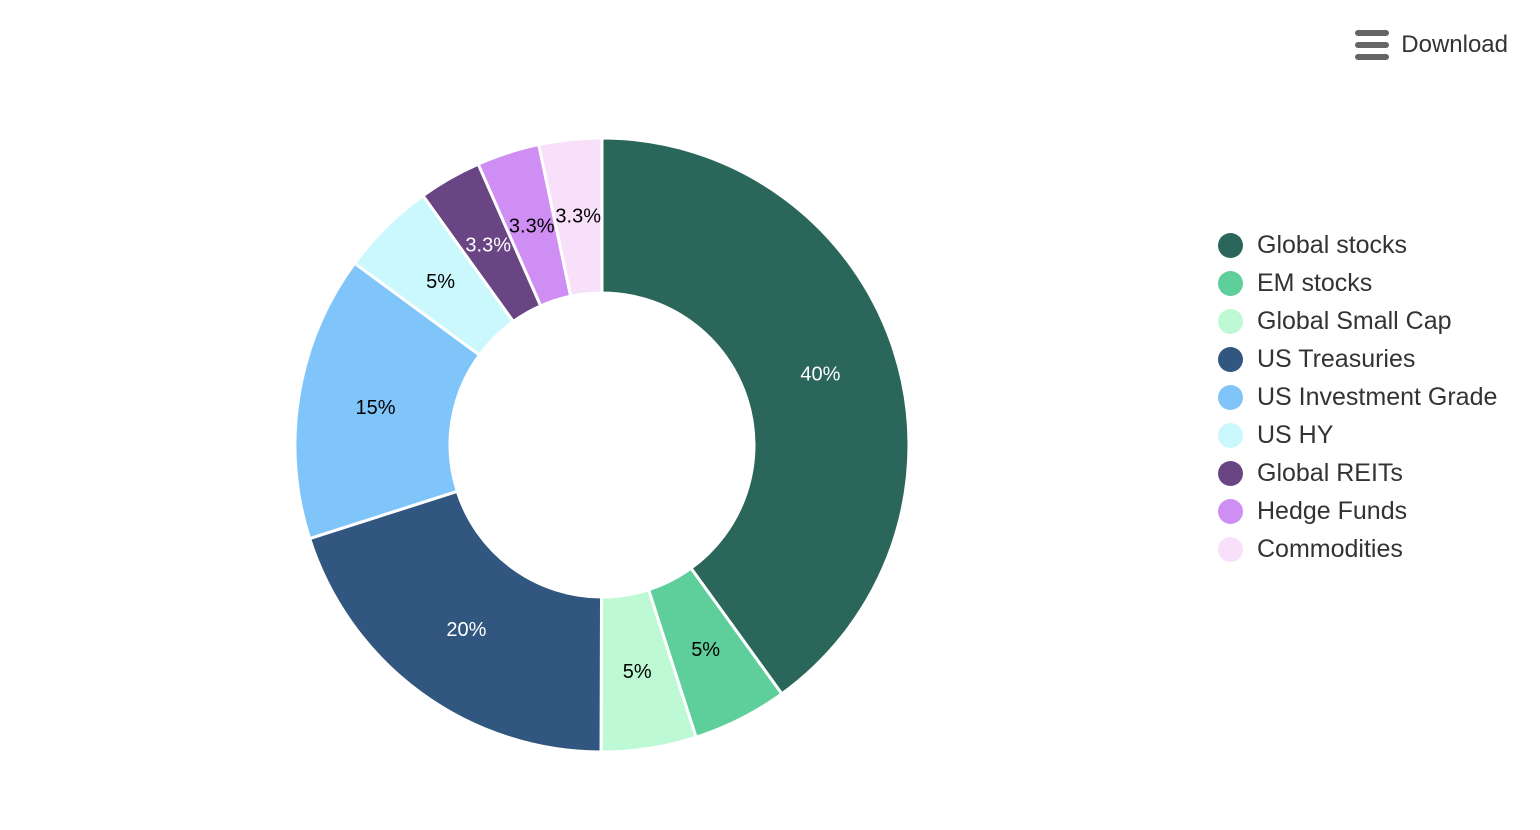 This screenshot has height=830, width=1540. Describe the element at coordinates (1230, 511) in the screenshot. I see `legend-swatch-hedge-funds` at that location.